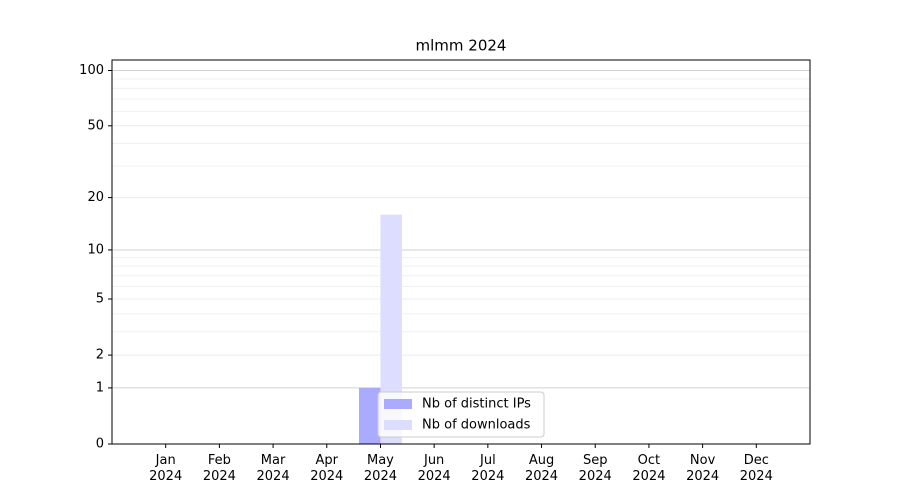 Image resolution: width=900 pixels, height=500 pixels. What do you see at coordinates (95, 197) in the screenshot?
I see `y-tick-label: 20` at bounding box center [95, 197].